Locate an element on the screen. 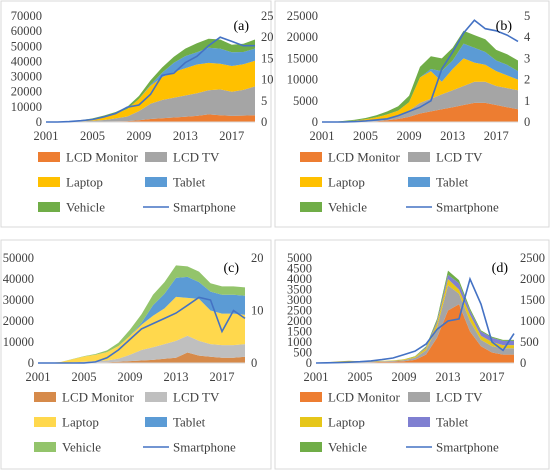  y-tick-label: 500 is located at coordinates (302, 353).